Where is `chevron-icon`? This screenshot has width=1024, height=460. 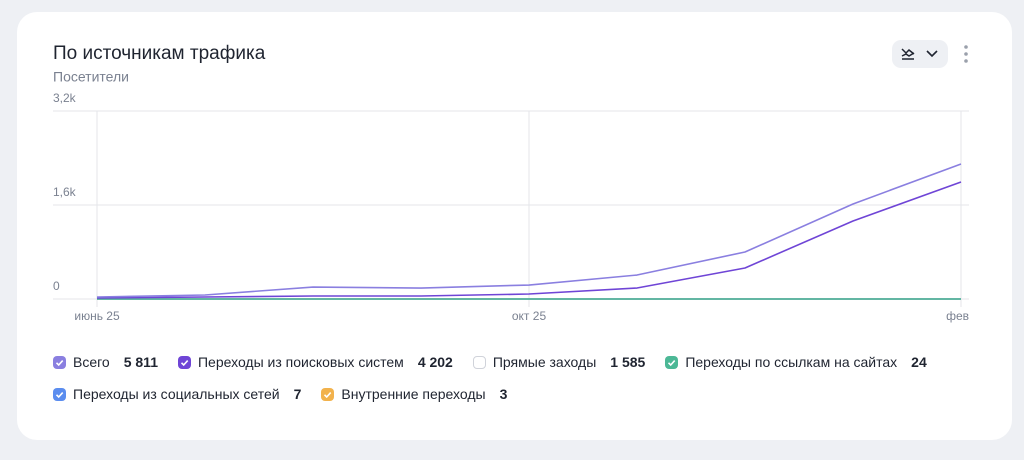 chevron-icon is located at coordinates (932, 54).